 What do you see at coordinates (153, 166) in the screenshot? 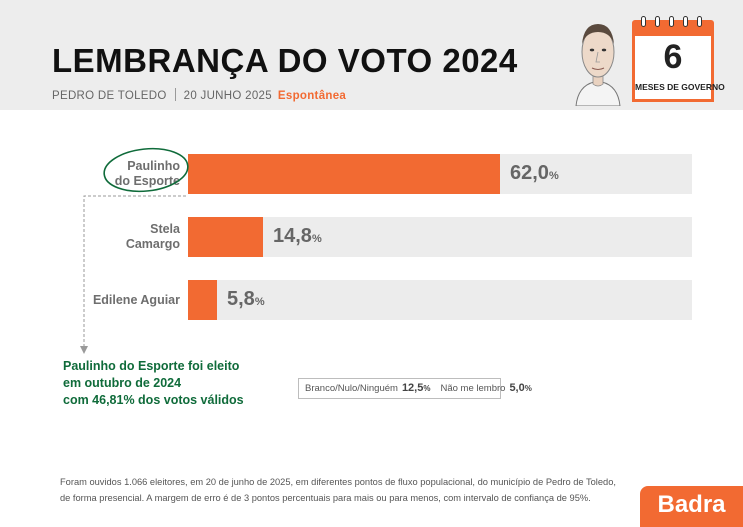
I see `category-label-line: Paulinho` at bounding box center [153, 166].